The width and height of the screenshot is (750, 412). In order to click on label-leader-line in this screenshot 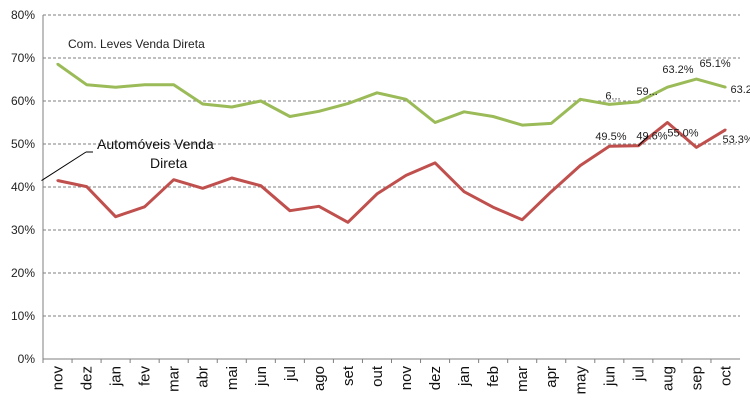, I will do `click(643, 141)`.